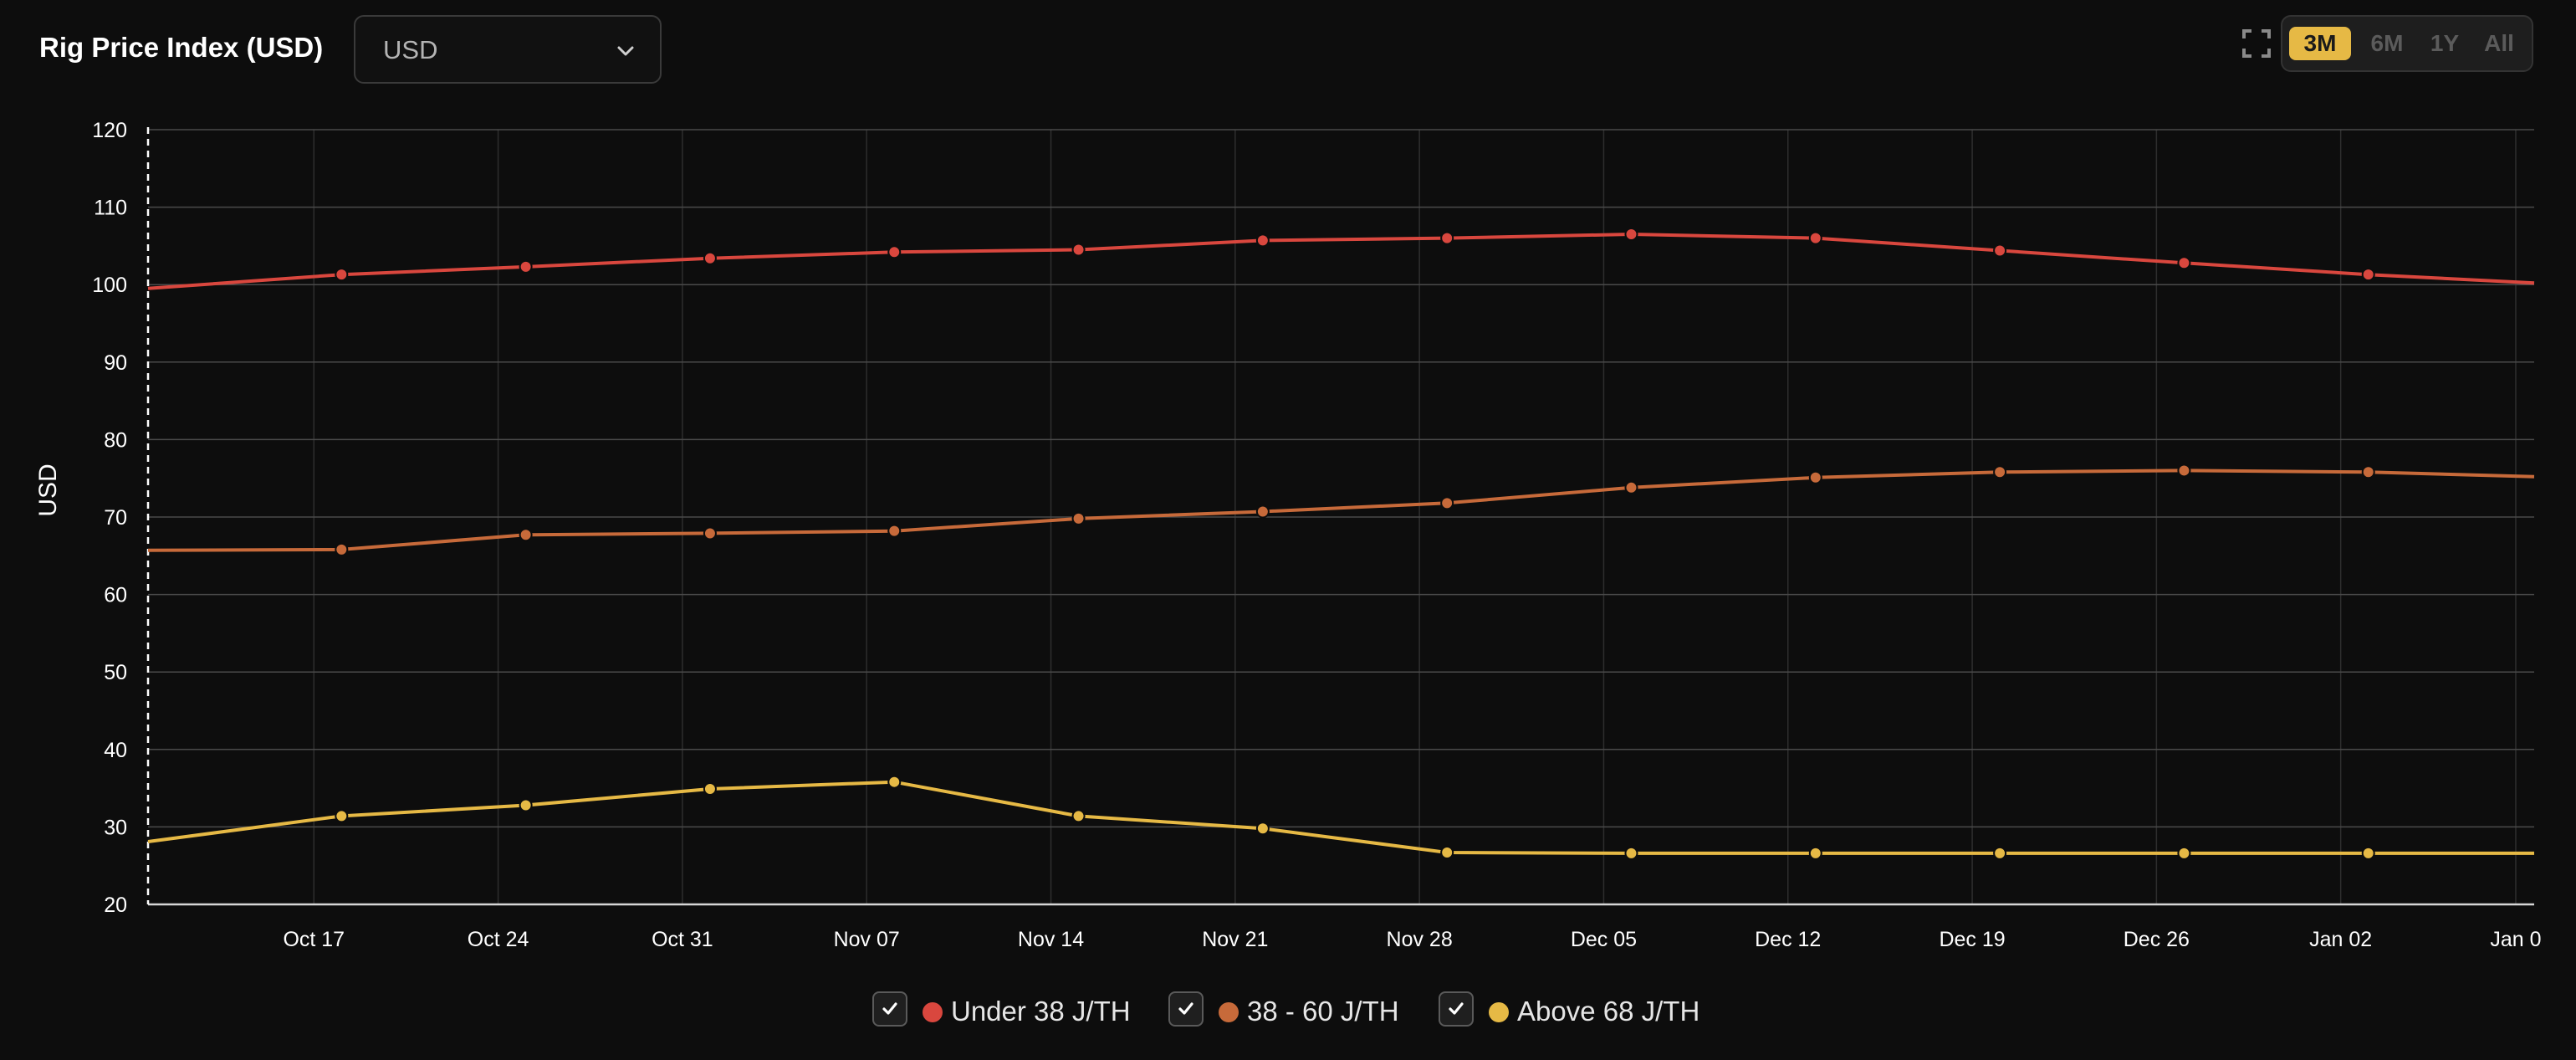 The width and height of the screenshot is (2576, 1060). What do you see at coordinates (1340, 817) in the screenshot?
I see `series-line-above-68-j-th` at bounding box center [1340, 817].